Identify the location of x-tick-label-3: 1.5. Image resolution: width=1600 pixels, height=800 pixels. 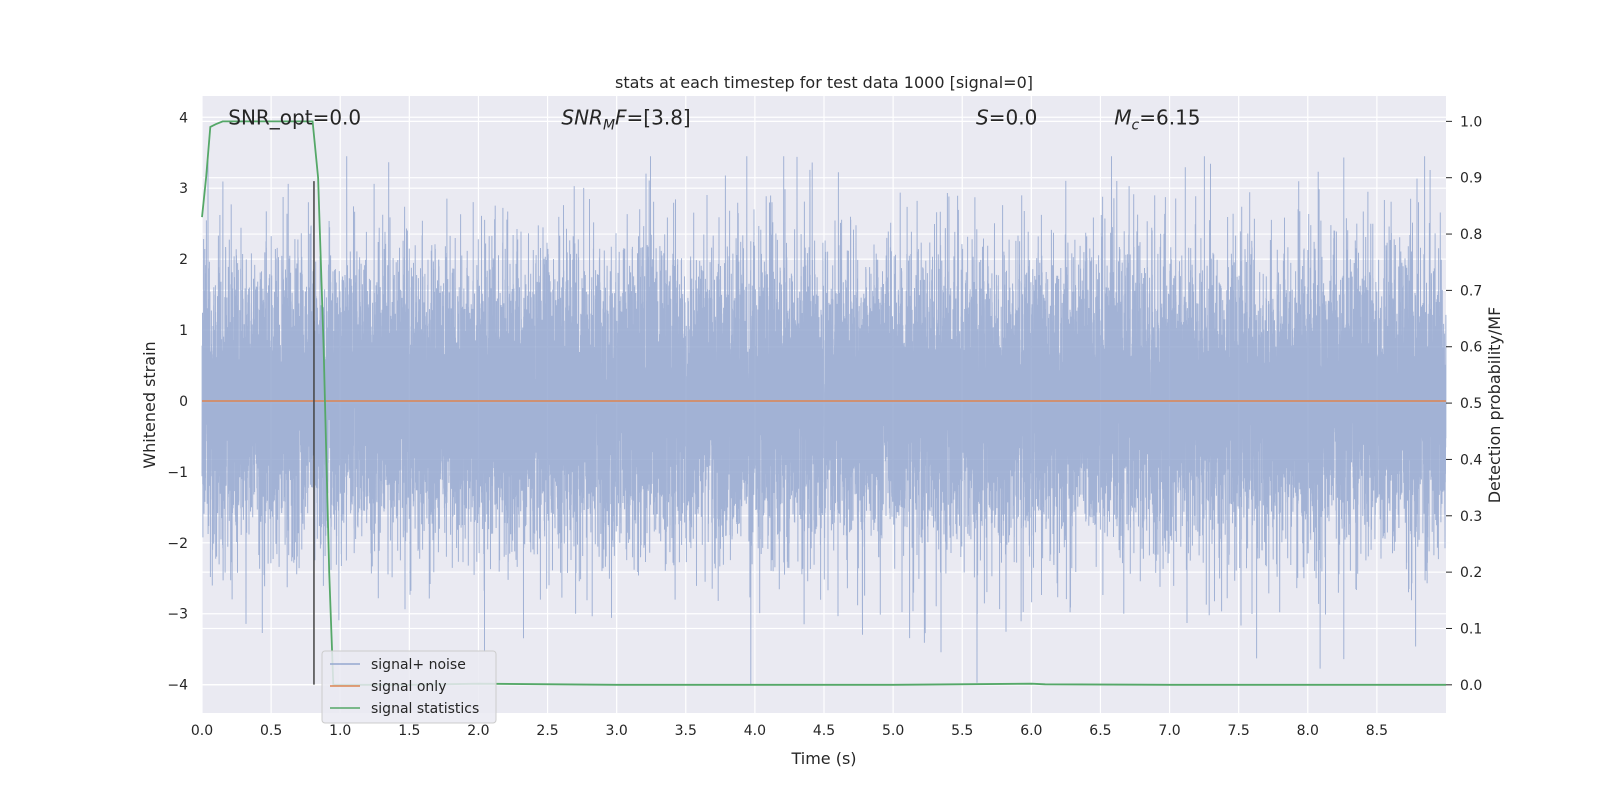
(409, 731).